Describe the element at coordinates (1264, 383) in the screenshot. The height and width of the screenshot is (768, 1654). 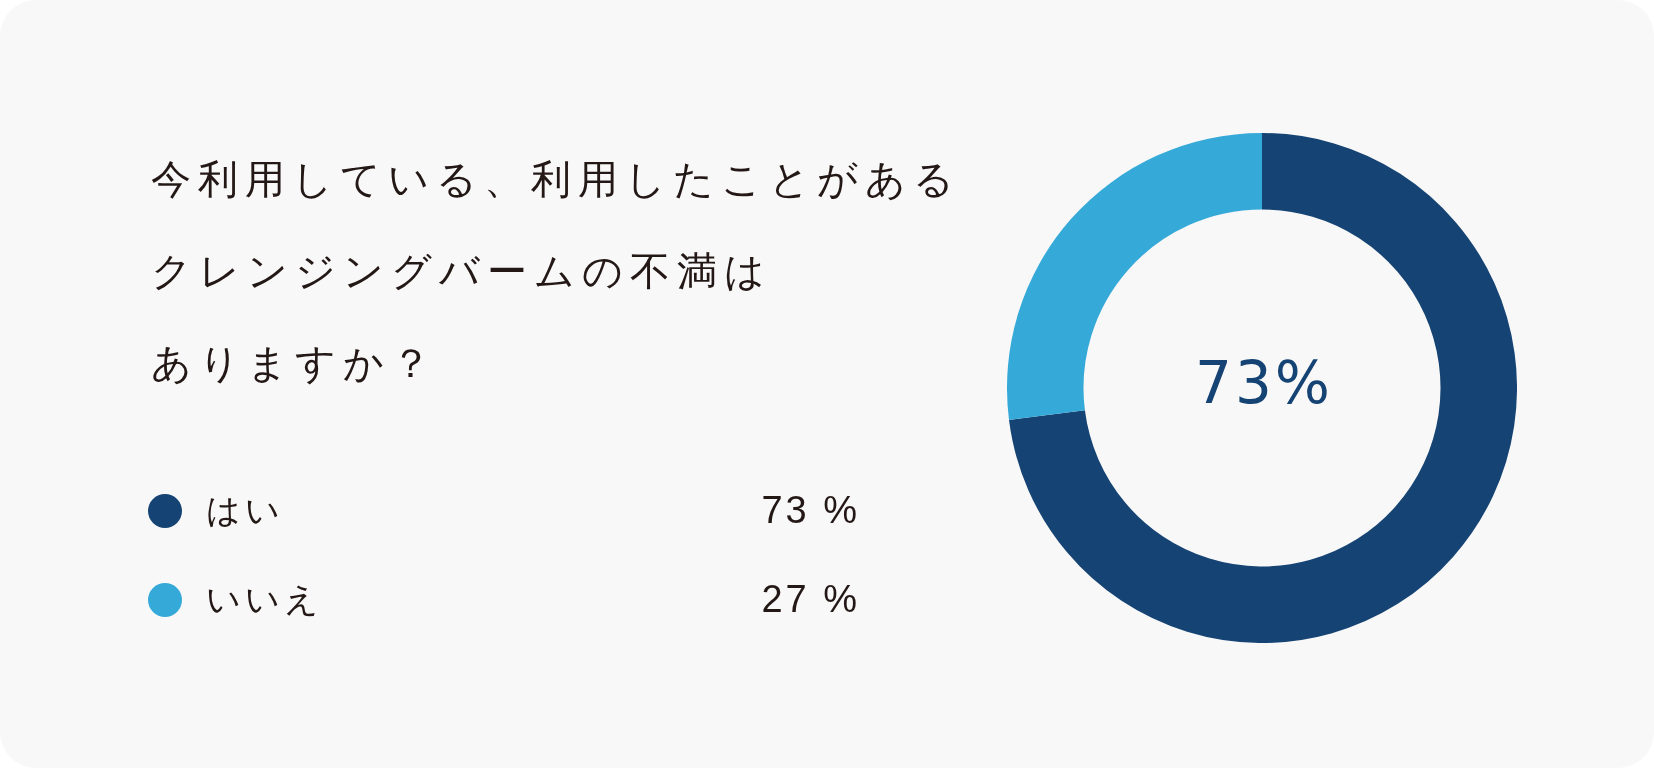
I see `text: 73%` at that location.